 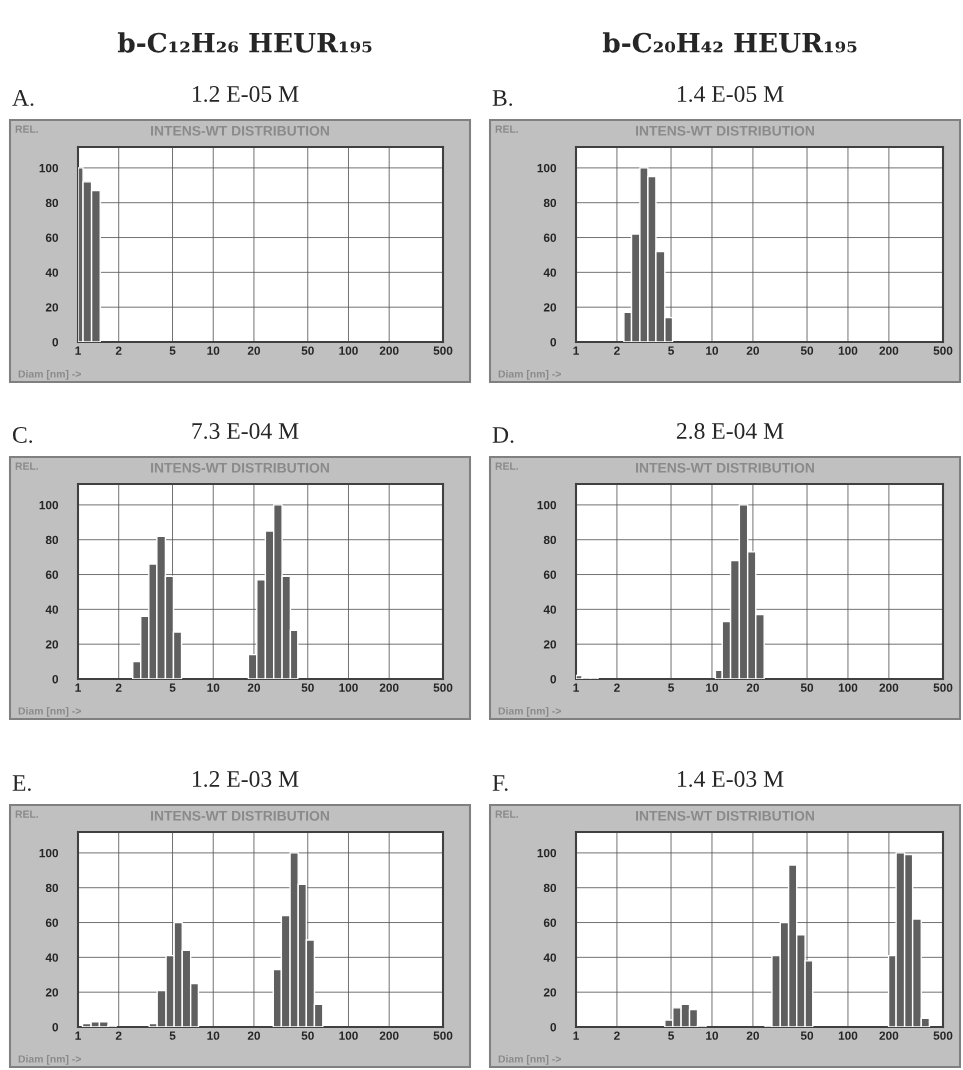 I want to click on text: F., so click(x=500, y=783).